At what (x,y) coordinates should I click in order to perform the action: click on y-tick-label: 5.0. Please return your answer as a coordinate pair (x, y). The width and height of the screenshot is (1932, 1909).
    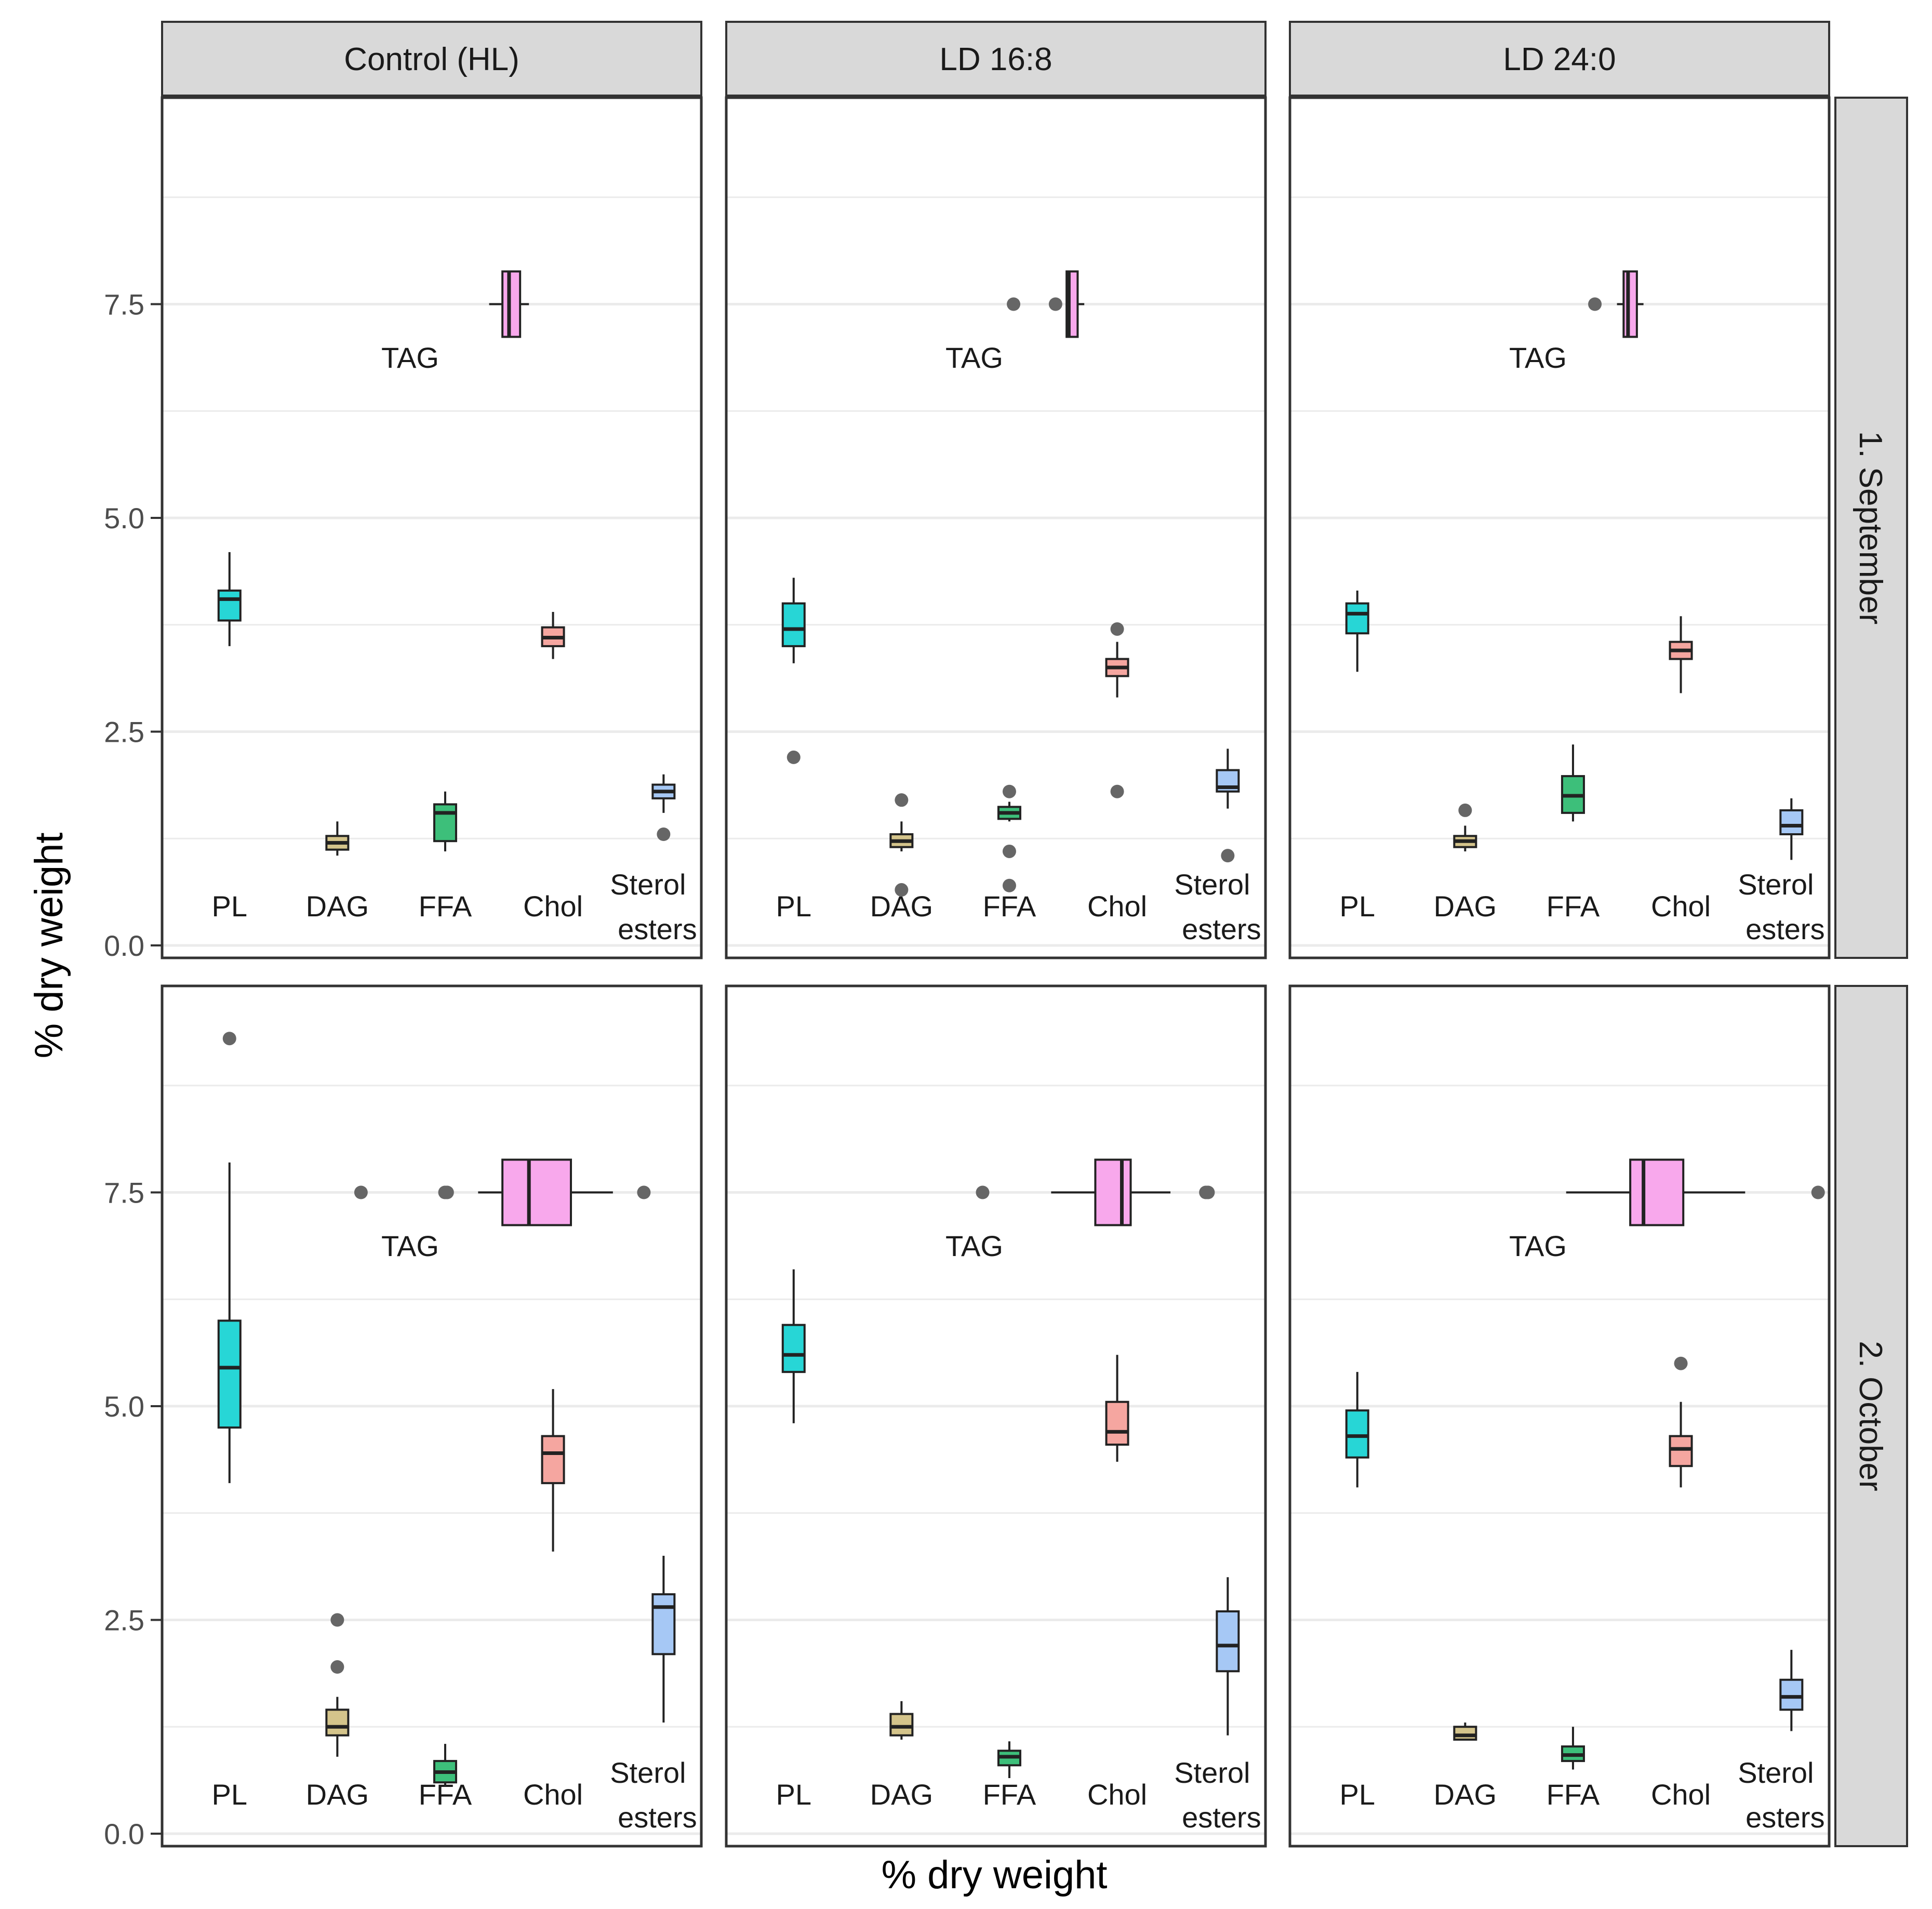
    Looking at the image, I should click on (124, 1407).